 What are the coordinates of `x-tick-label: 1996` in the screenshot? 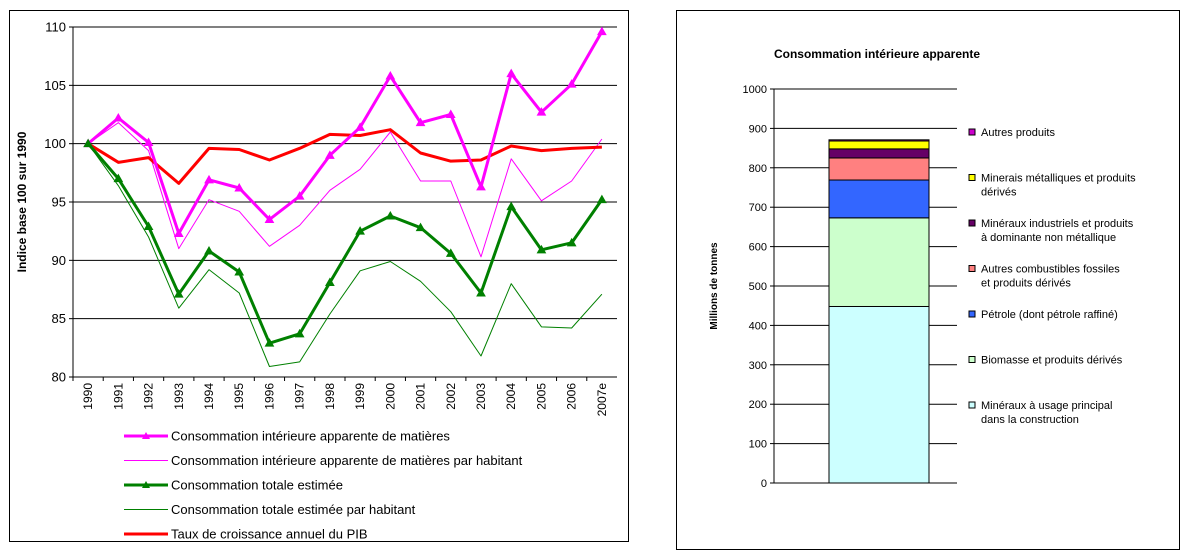 It's located at (269, 396).